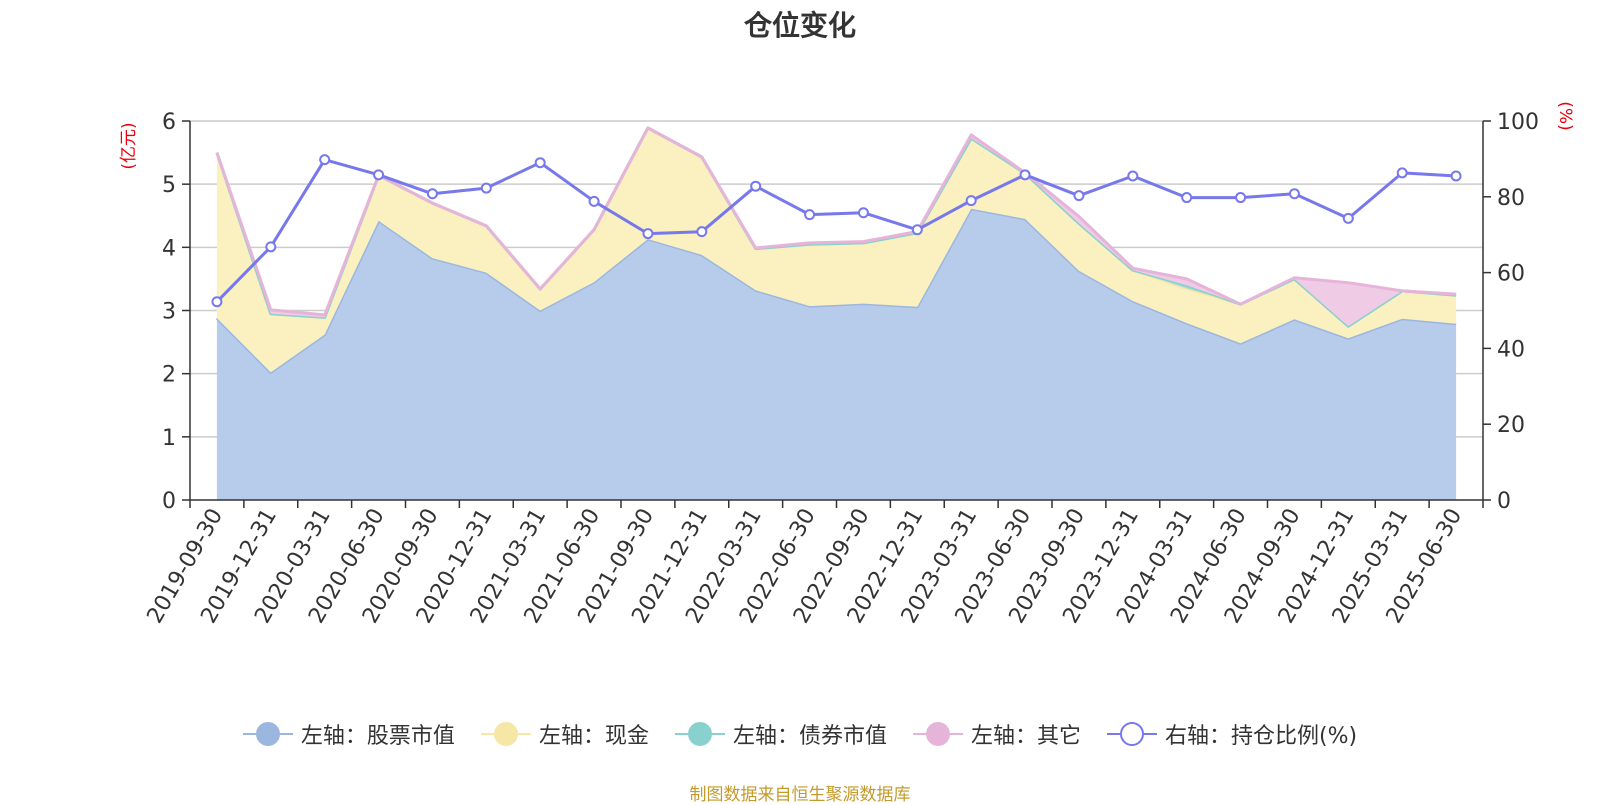  Describe the element at coordinates (1511, 425) in the screenshot. I see `right-tick-label: 20` at that location.